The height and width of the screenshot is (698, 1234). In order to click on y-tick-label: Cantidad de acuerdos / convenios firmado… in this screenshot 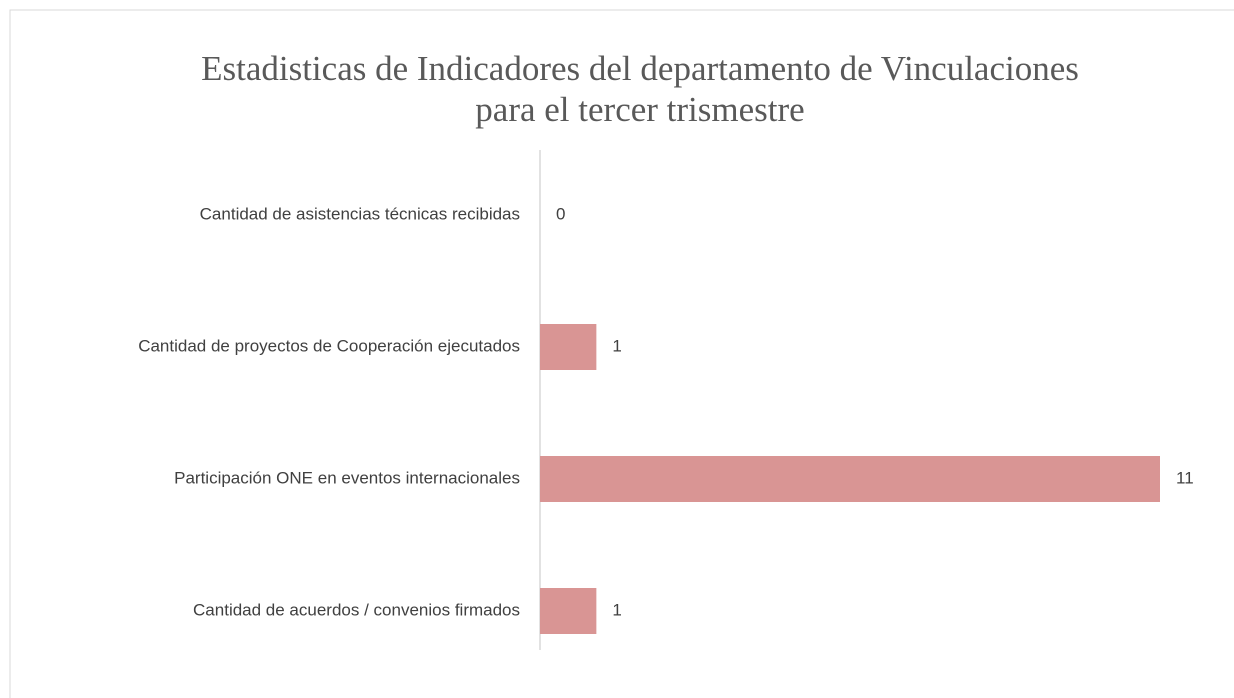, I will do `click(356, 609)`.